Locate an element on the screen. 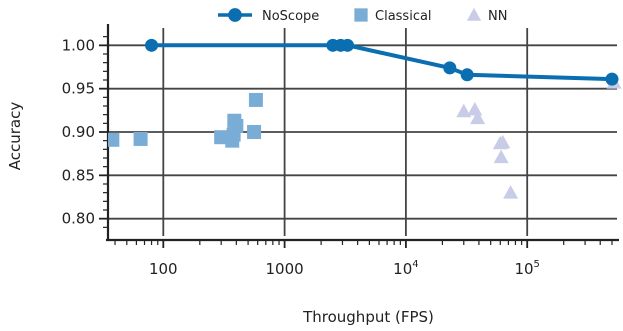 The width and height of the screenshot is (623, 331). x-axis-ticks: 100 1000 10⁴ 10⁵ is located at coordinates (363, 259).